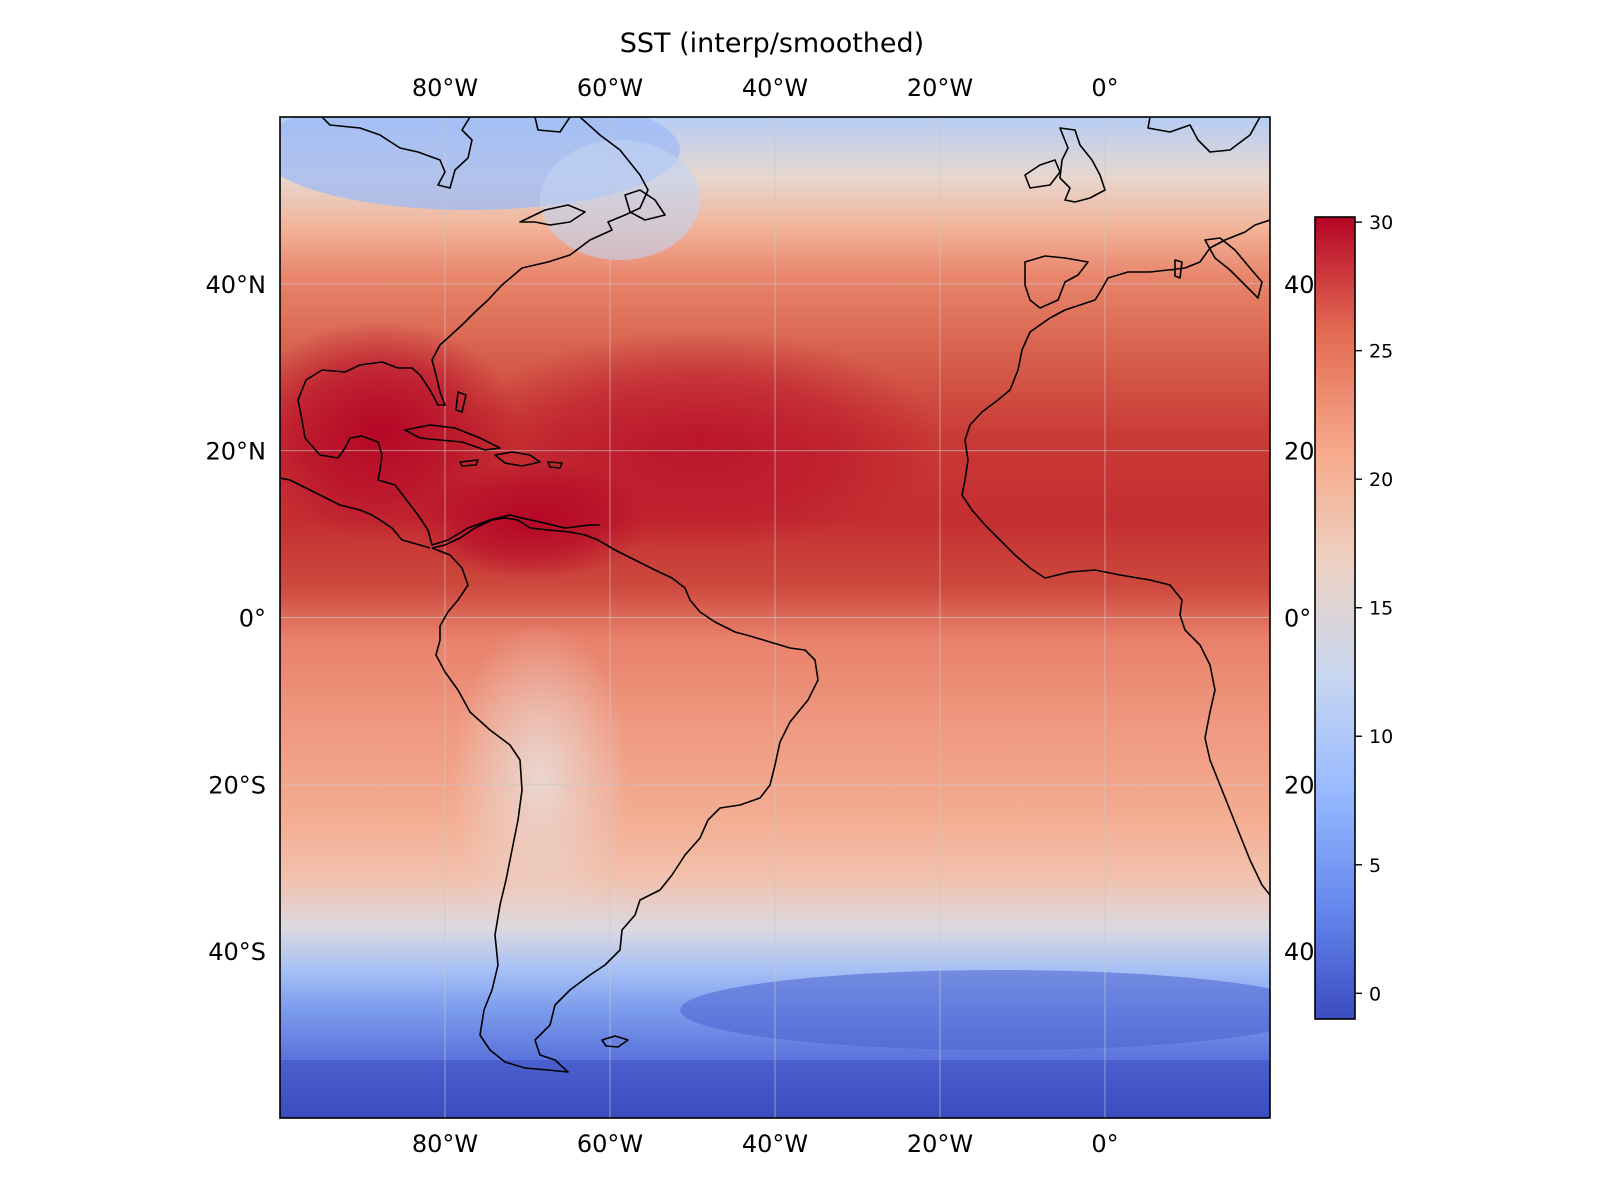  What do you see at coordinates (625, 795) in the screenshot?
I see `coast-south-america` at bounding box center [625, 795].